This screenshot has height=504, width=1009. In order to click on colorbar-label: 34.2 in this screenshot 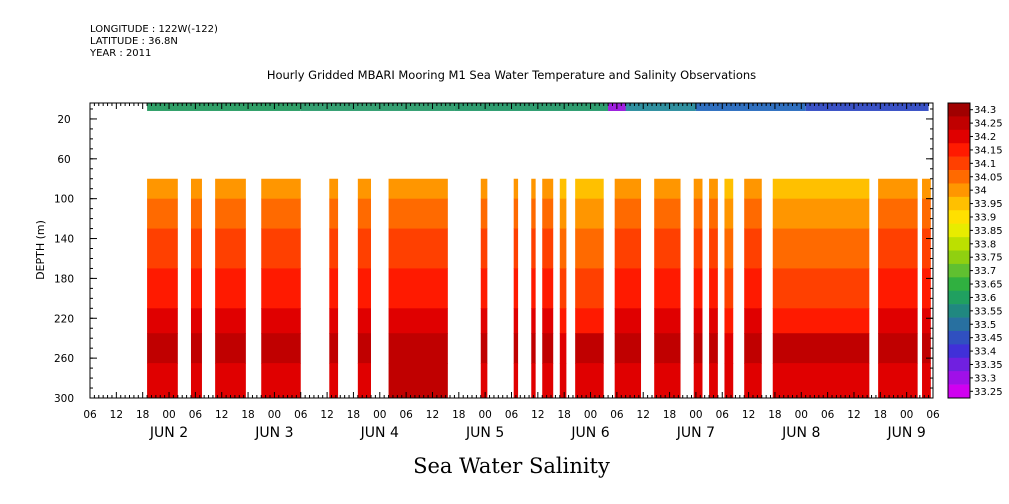, I will do `click(985, 137)`.